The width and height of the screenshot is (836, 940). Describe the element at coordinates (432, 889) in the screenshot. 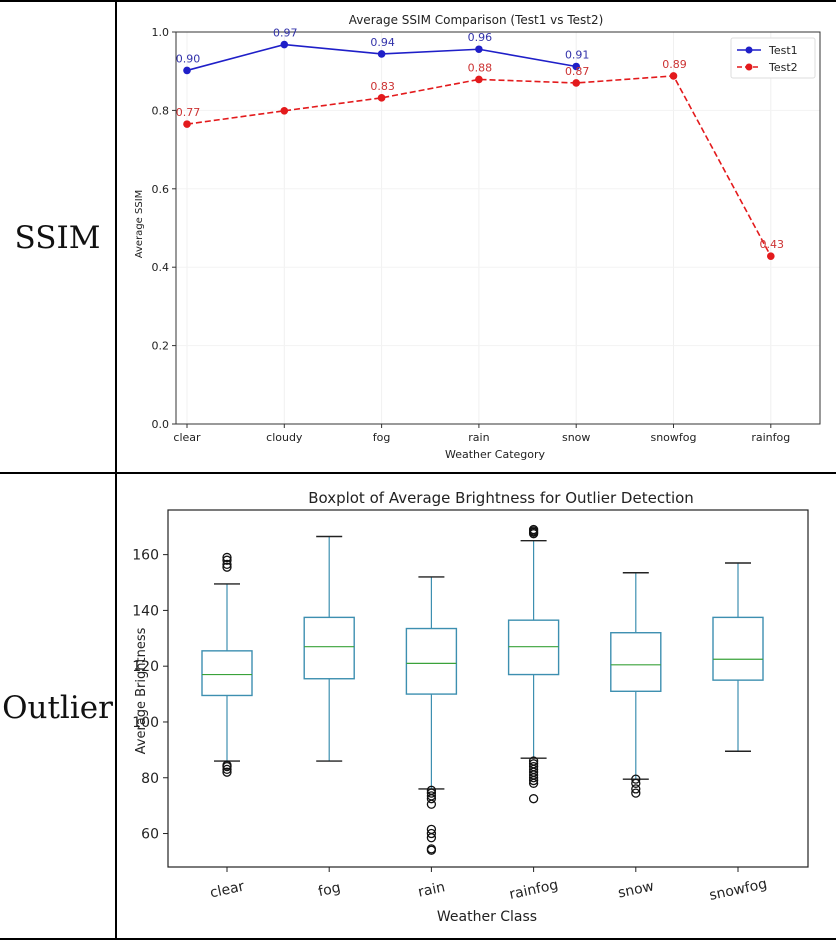

I see `box-x-tick-label: rain` at that location.